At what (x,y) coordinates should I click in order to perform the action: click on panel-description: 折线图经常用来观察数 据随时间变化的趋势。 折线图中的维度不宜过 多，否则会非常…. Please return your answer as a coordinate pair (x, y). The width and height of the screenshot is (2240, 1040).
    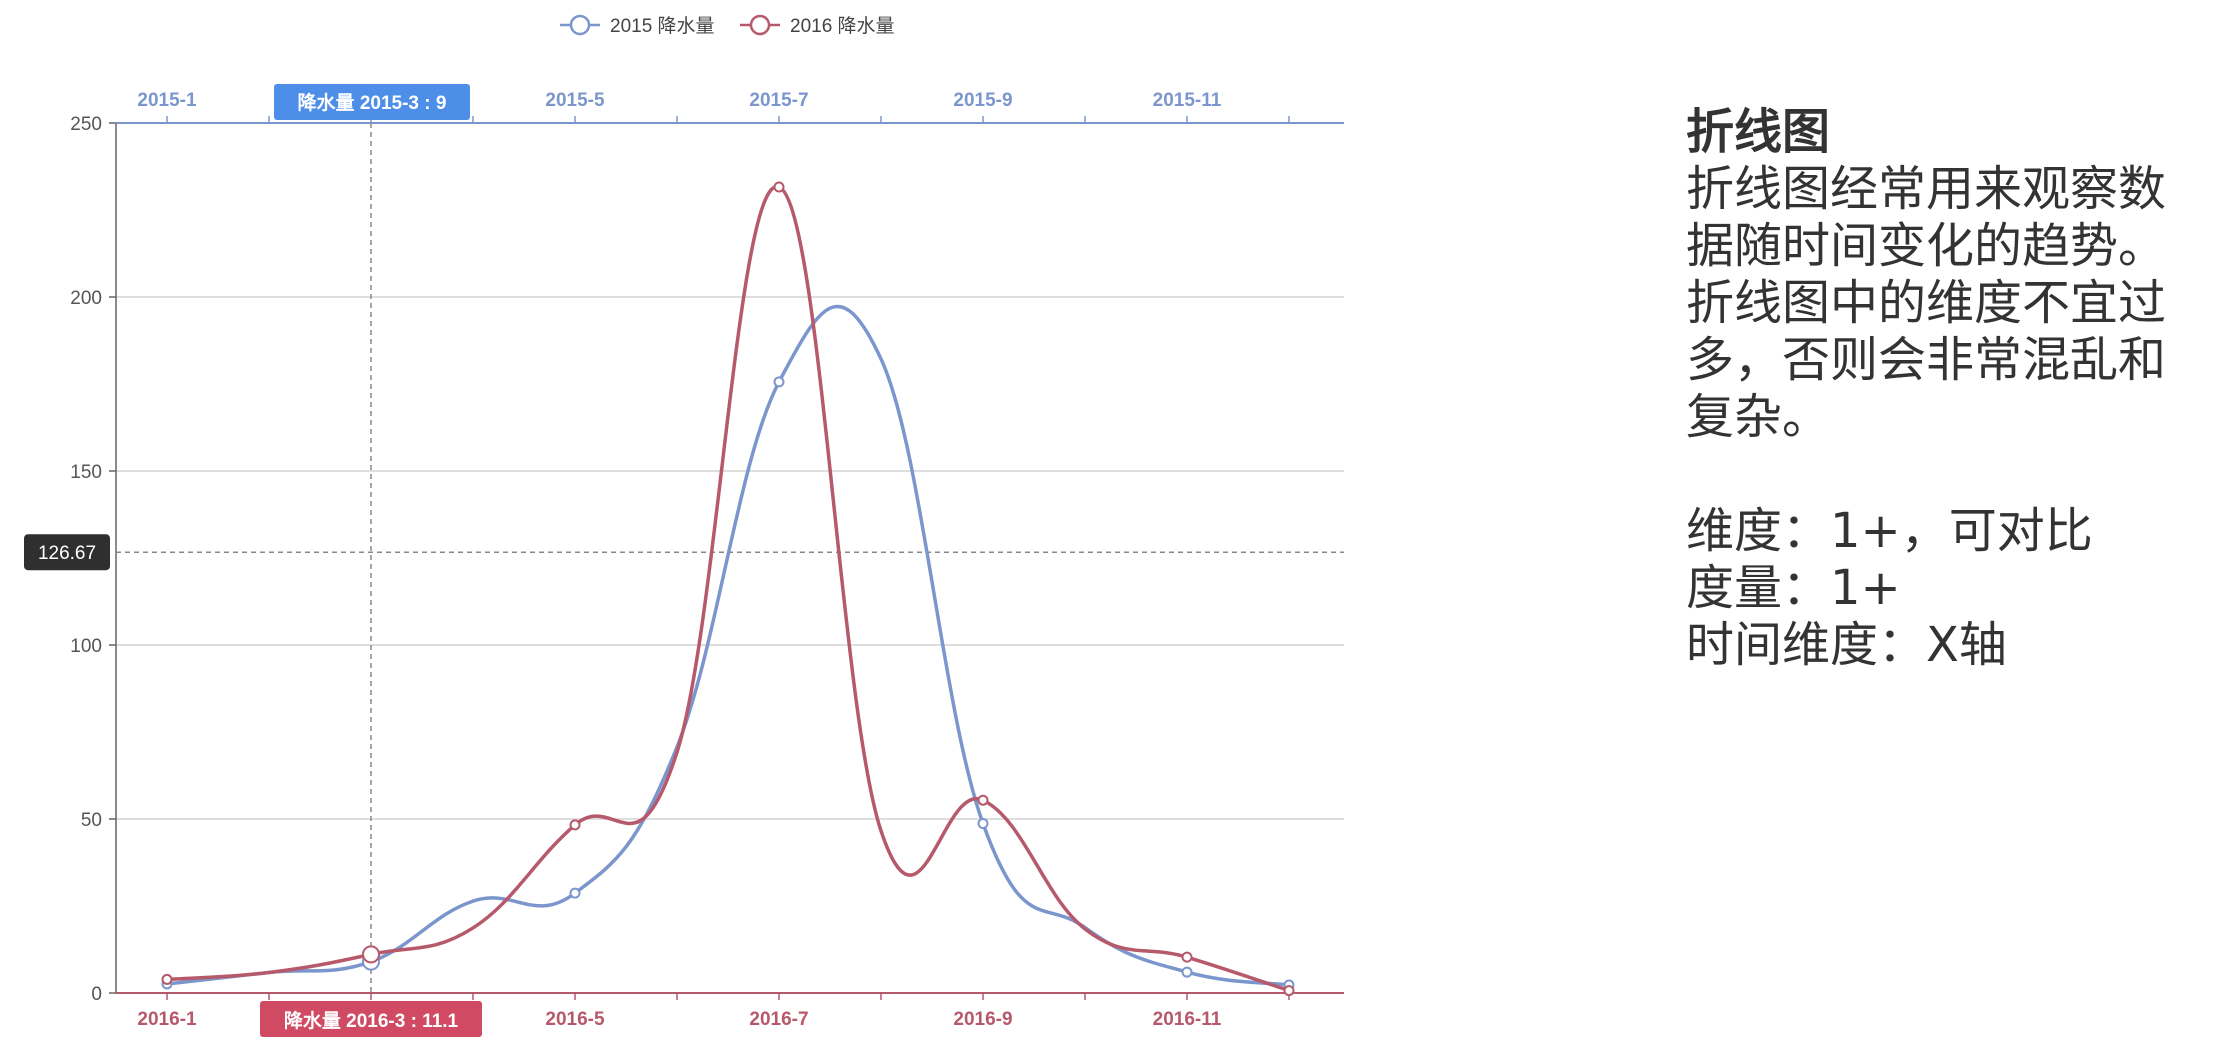
    Looking at the image, I should click on (1946, 303).